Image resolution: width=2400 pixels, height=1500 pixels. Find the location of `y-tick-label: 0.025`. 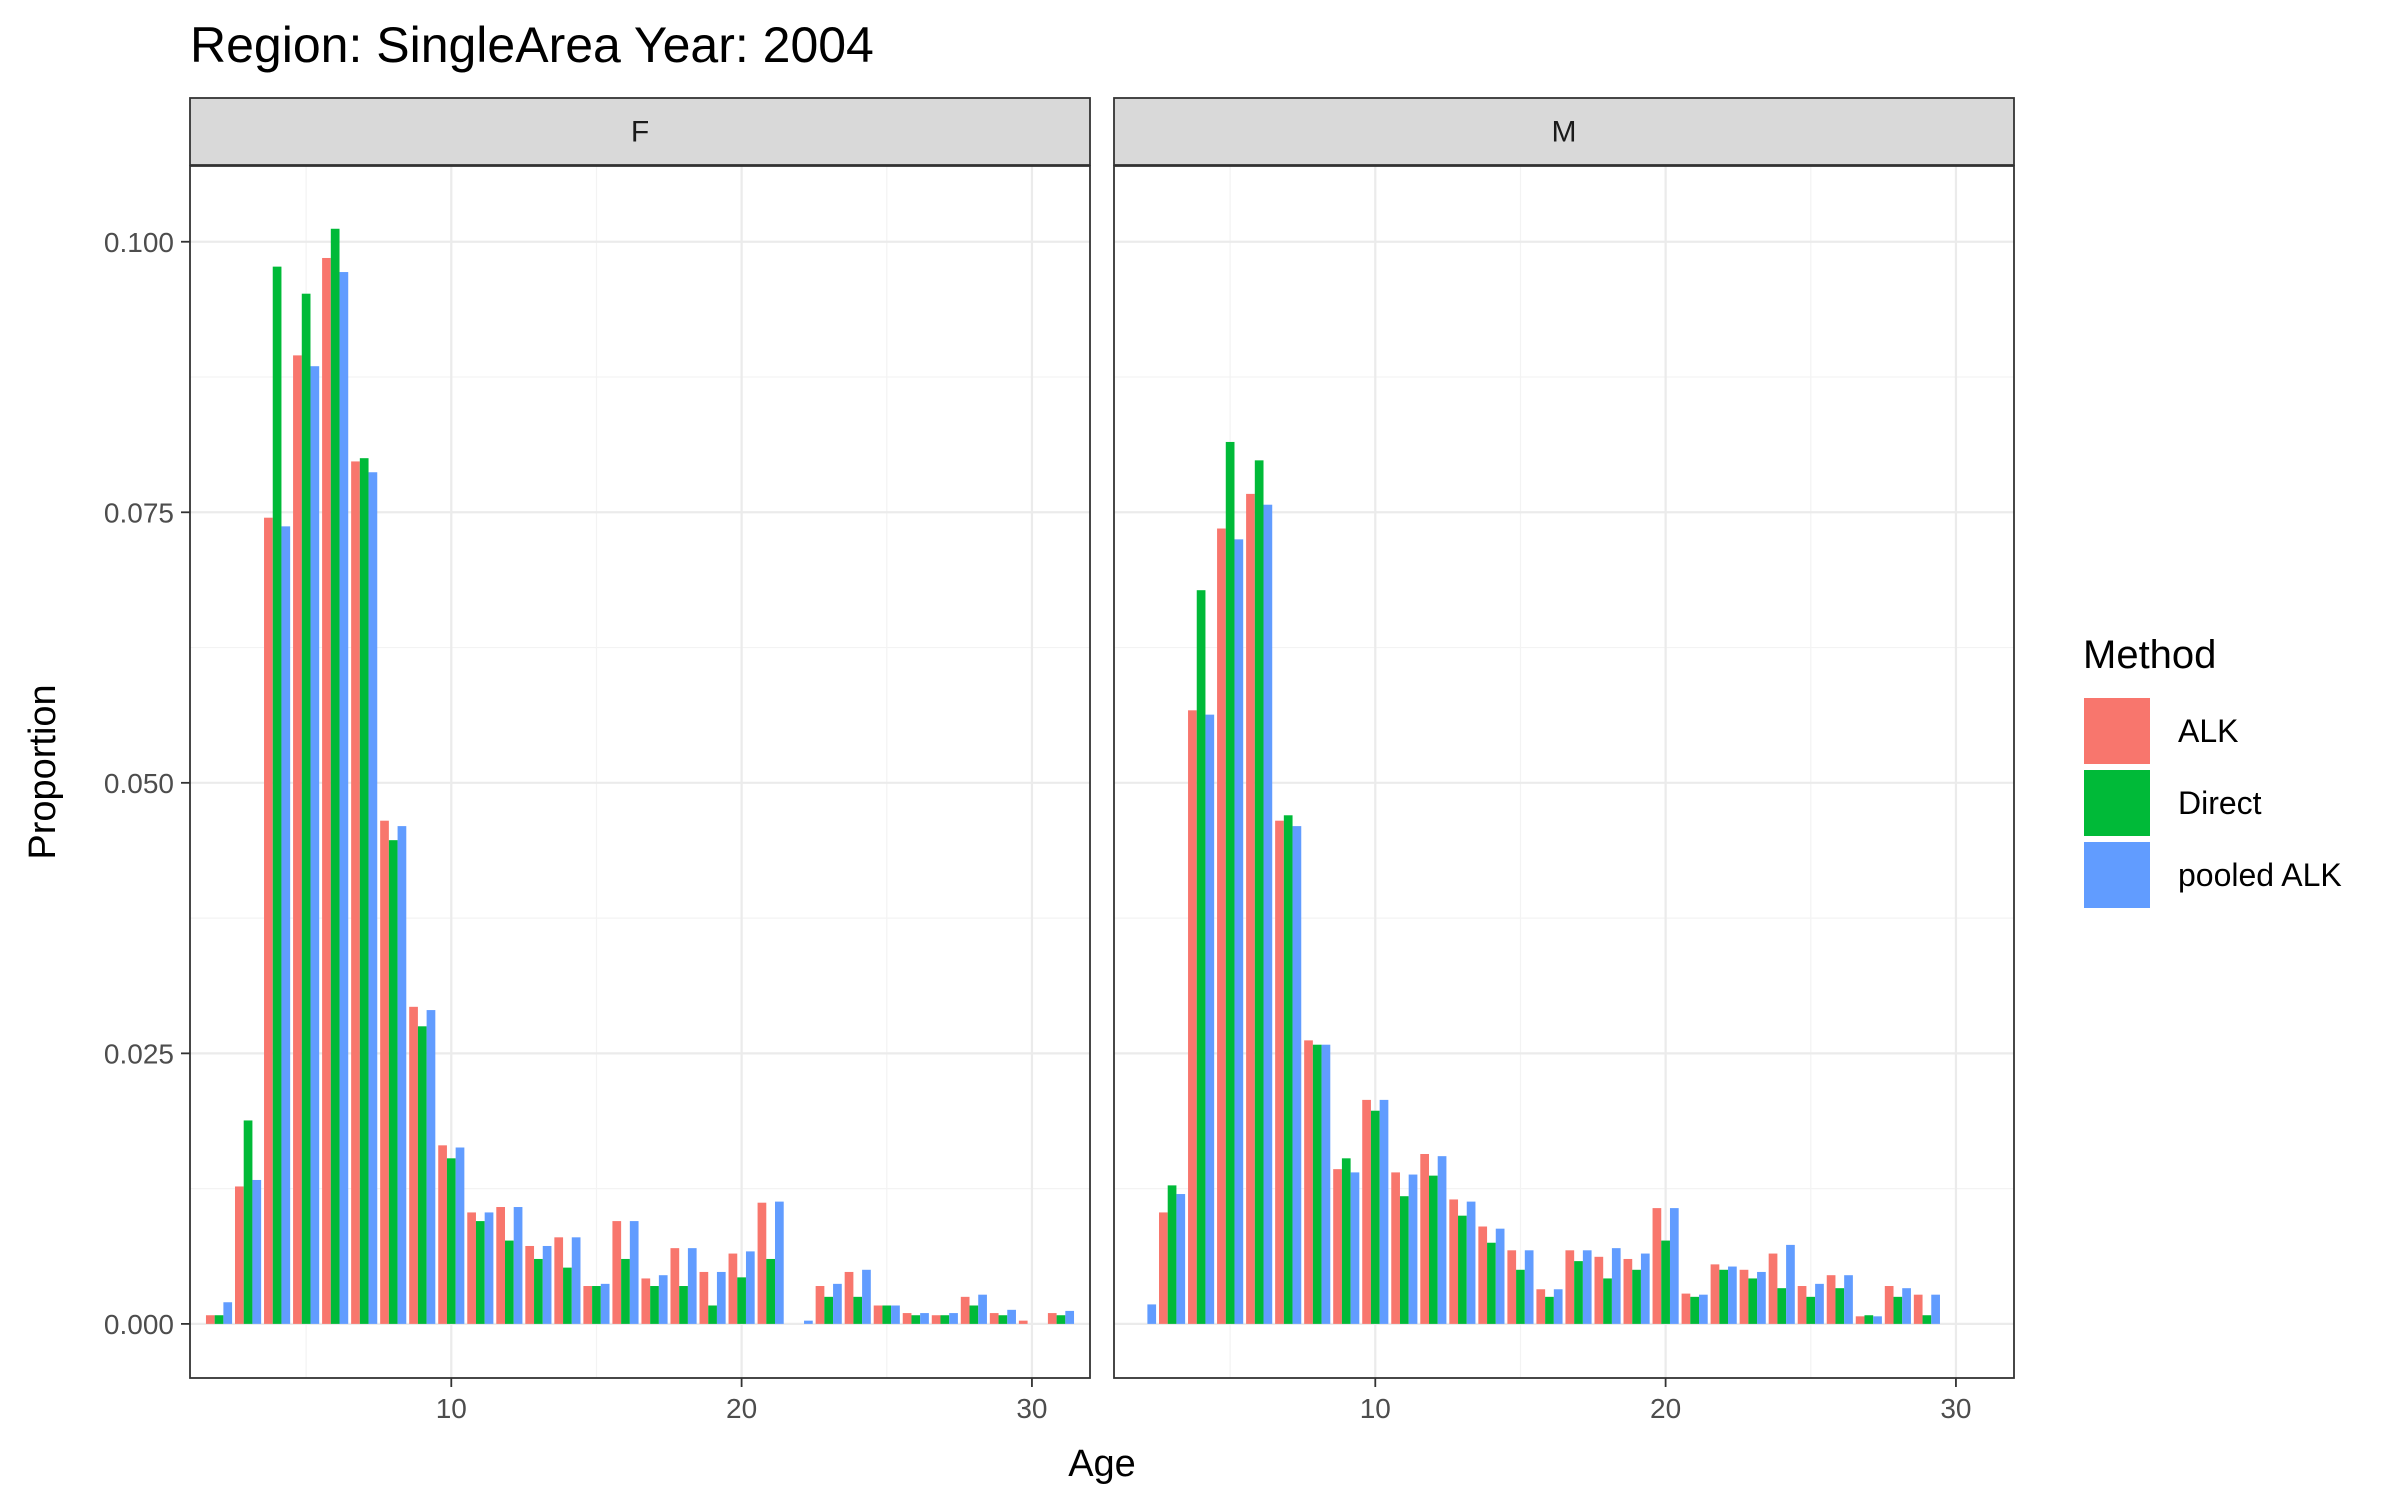

y-tick-label: 0.025 is located at coordinates (139, 1053).